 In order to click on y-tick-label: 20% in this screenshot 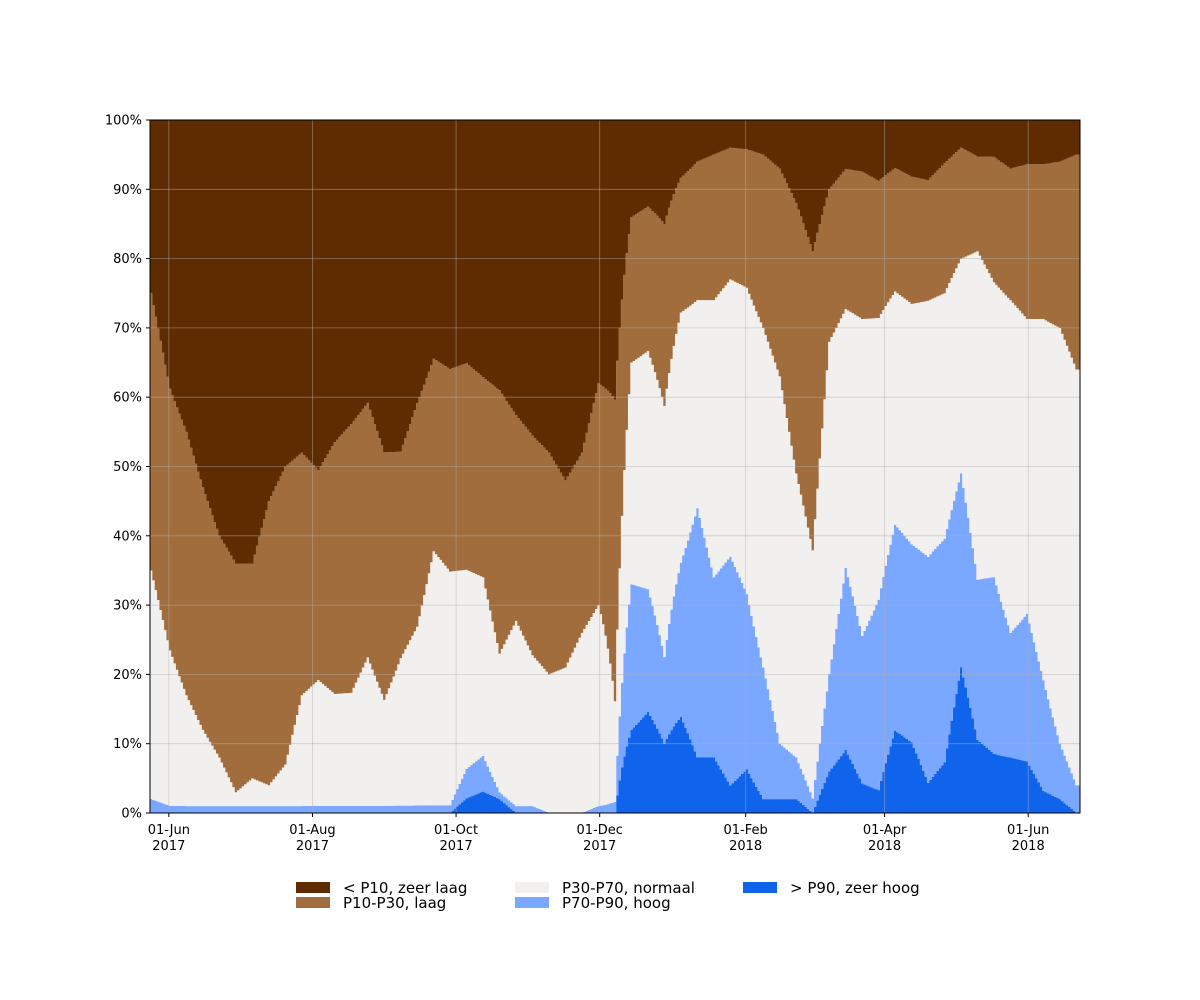, I will do `click(127, 675)`.